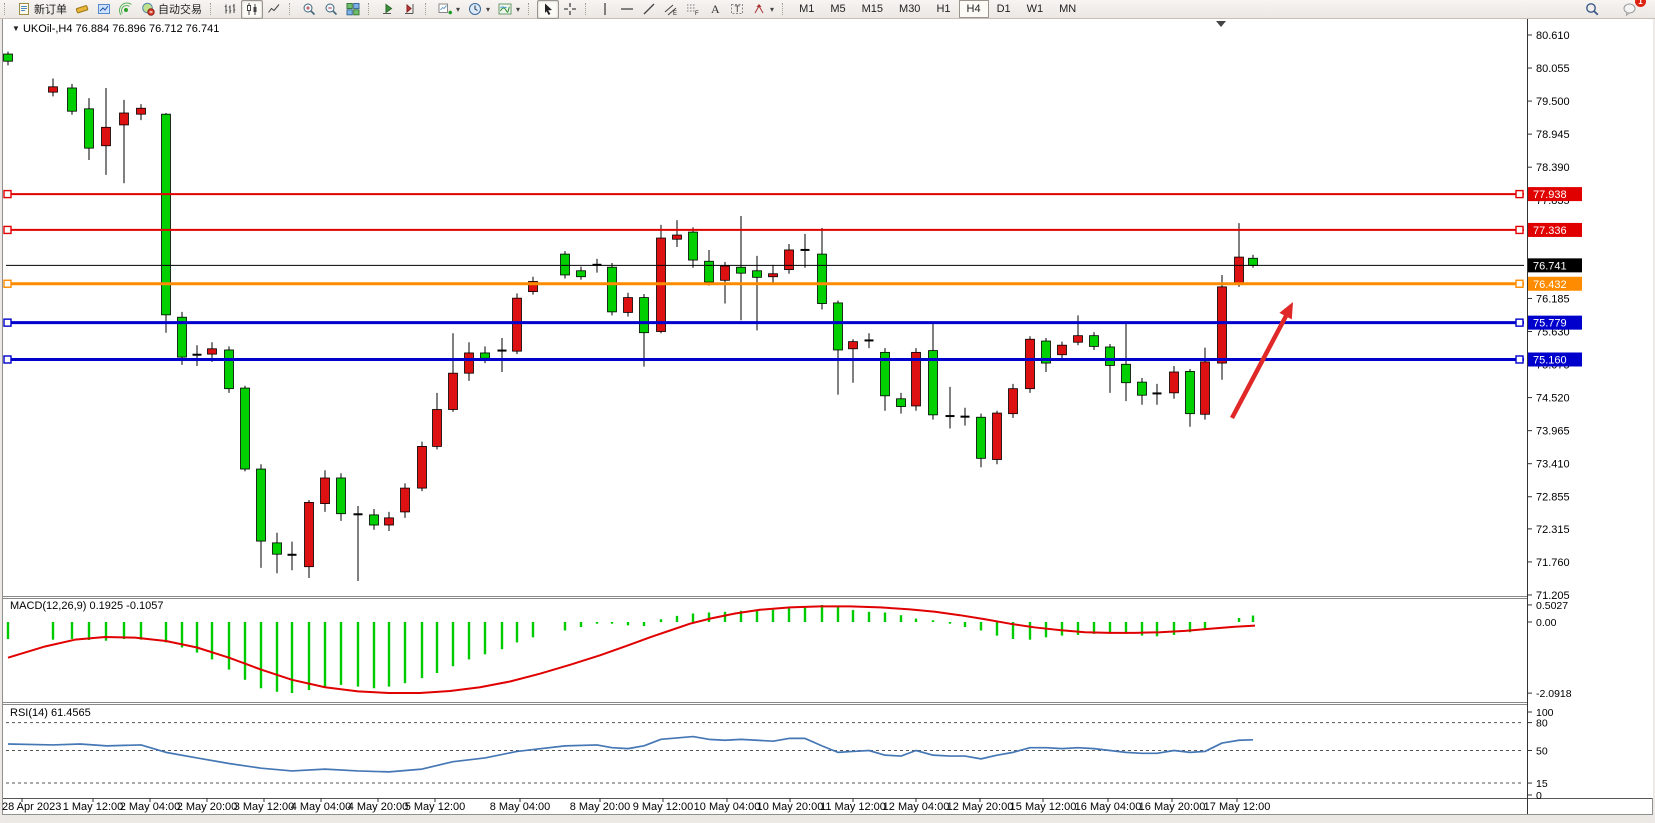 This screenshot has width=1655, height=823. I want to click on svg-text: 76.741, so click(1550, 266).